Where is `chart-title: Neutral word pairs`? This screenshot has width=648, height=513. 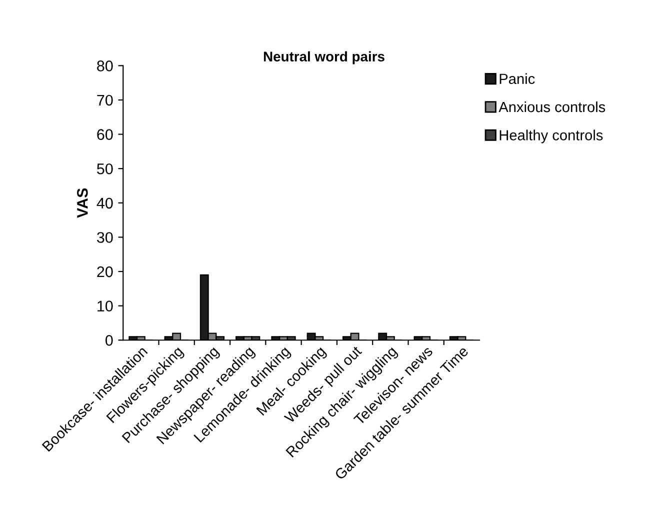
chart-title: Neutral word pairs is located at coordinates (324, 57).